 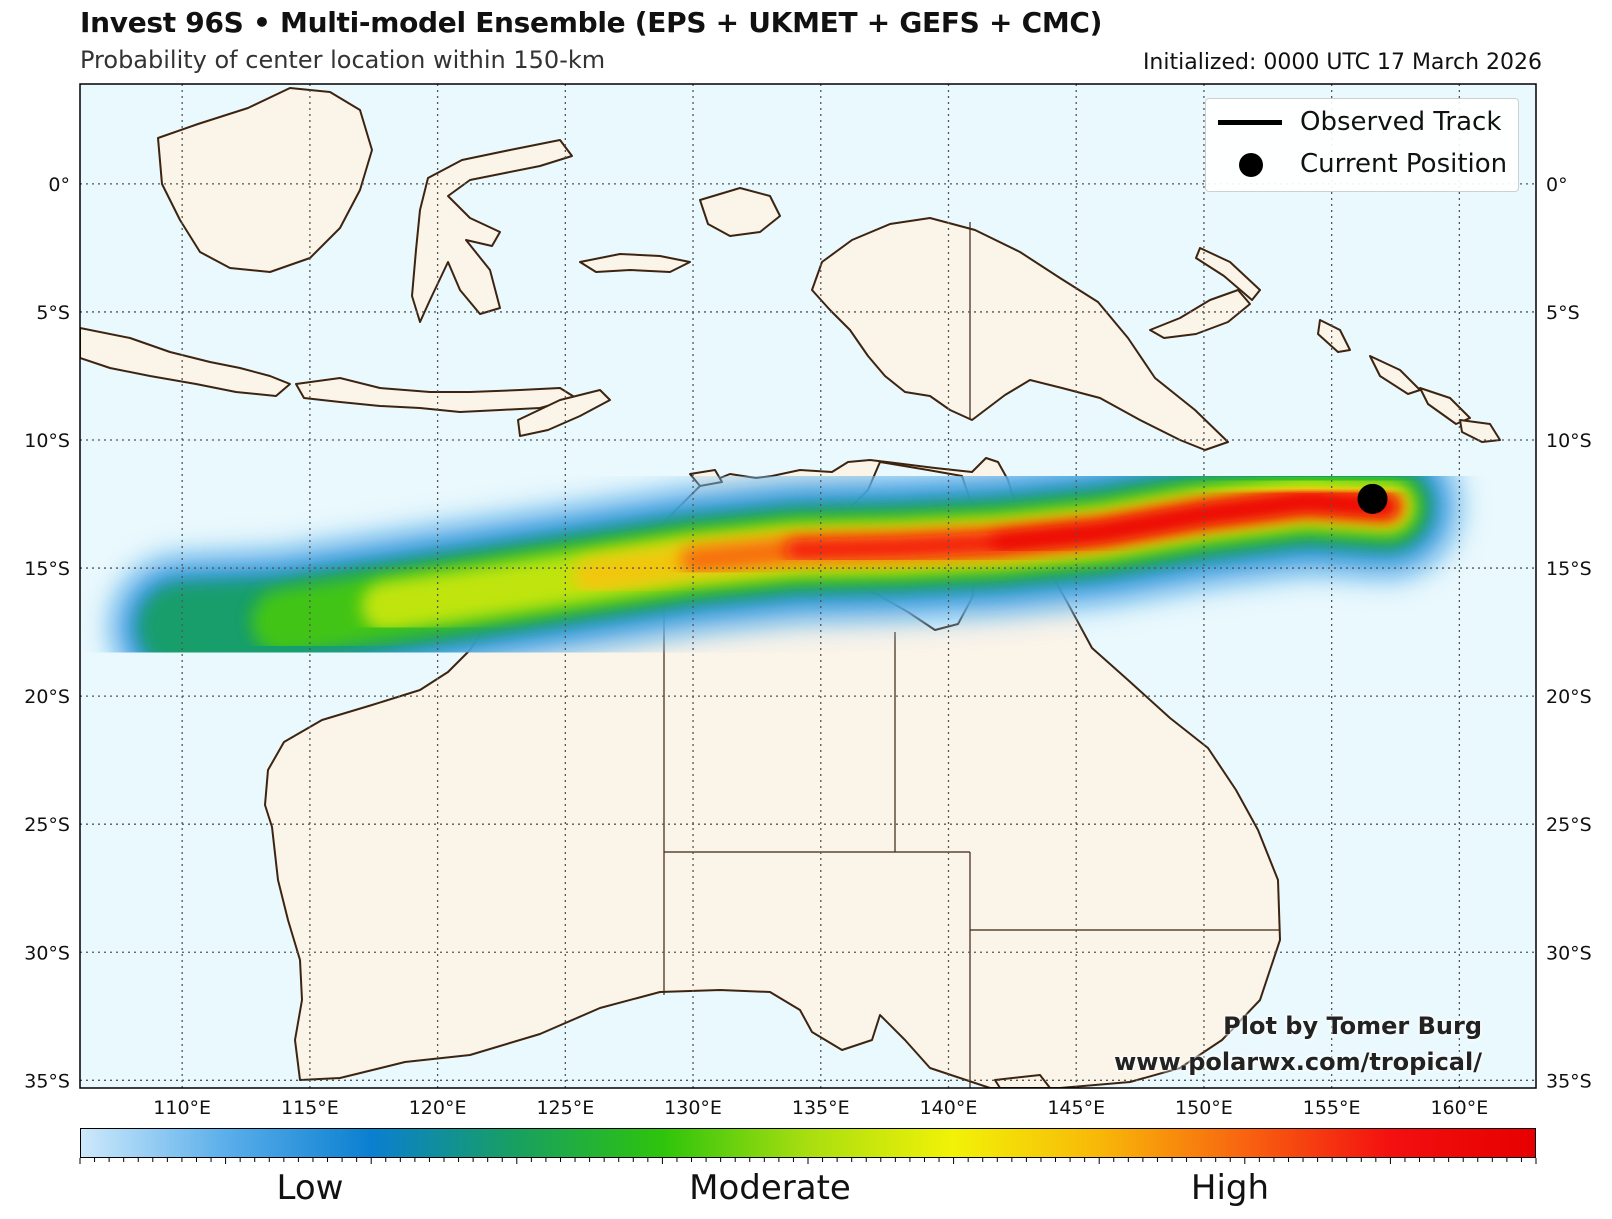 I want to click on lon-label: 125°E, so click(x=565, y=1108).